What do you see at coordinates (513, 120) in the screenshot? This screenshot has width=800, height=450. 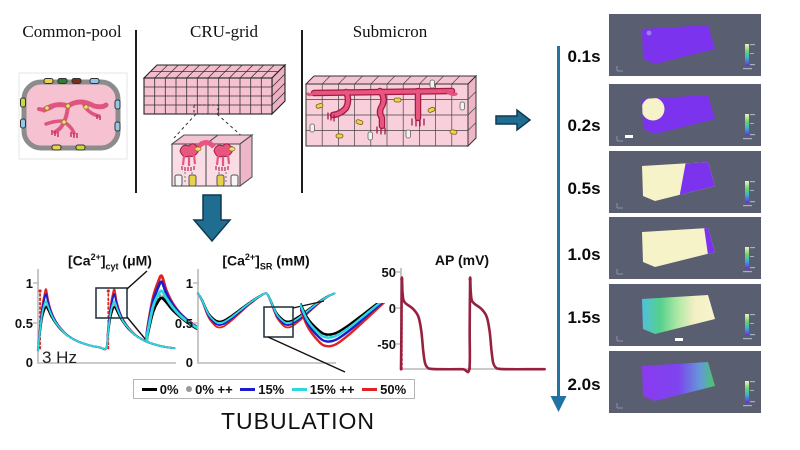 I see `arrow-right-icon` at bounding box center [513, 120].